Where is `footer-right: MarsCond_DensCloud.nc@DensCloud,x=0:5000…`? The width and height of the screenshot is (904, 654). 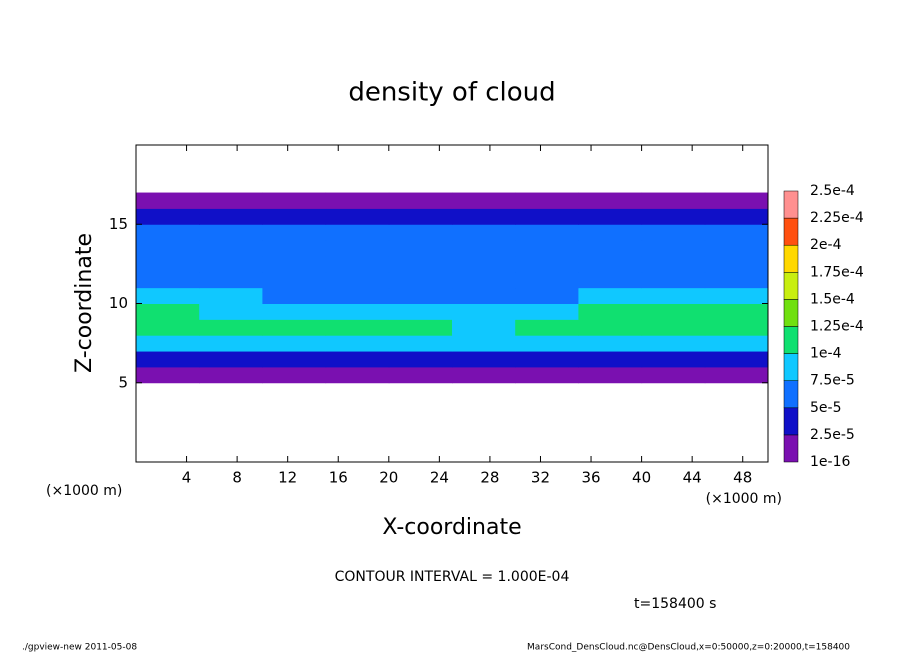
footer-right: MarsCond_DensCloud.nc@DensCloud,x=0:5000… is located at coordinates (688, 648).